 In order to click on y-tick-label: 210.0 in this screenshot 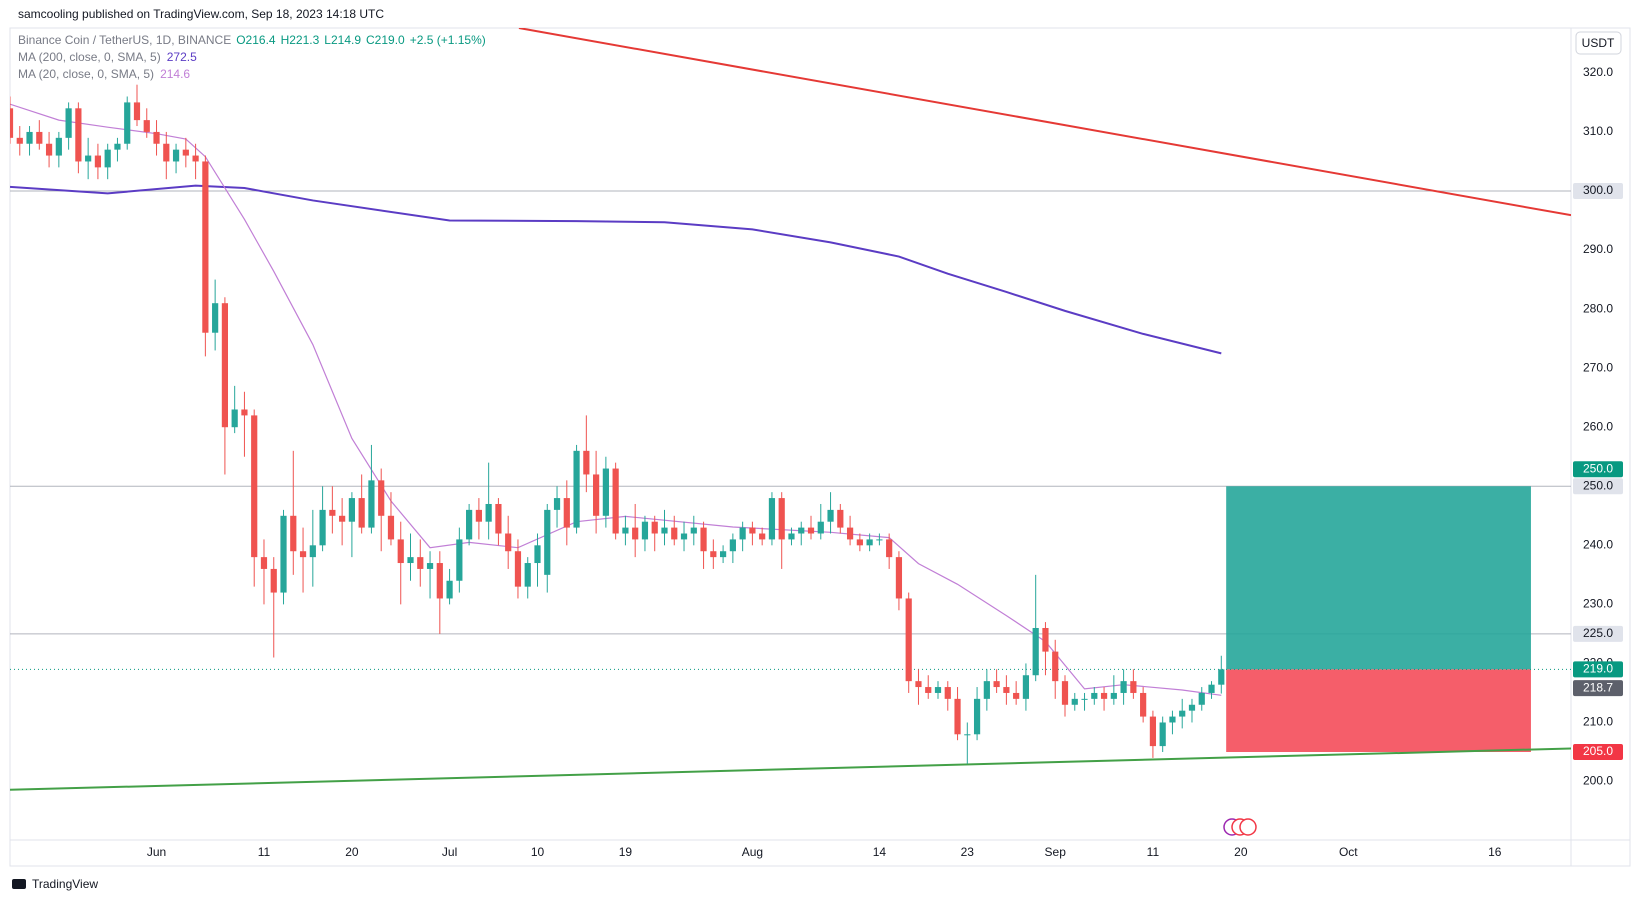, I will do `click(1598, 722)`.